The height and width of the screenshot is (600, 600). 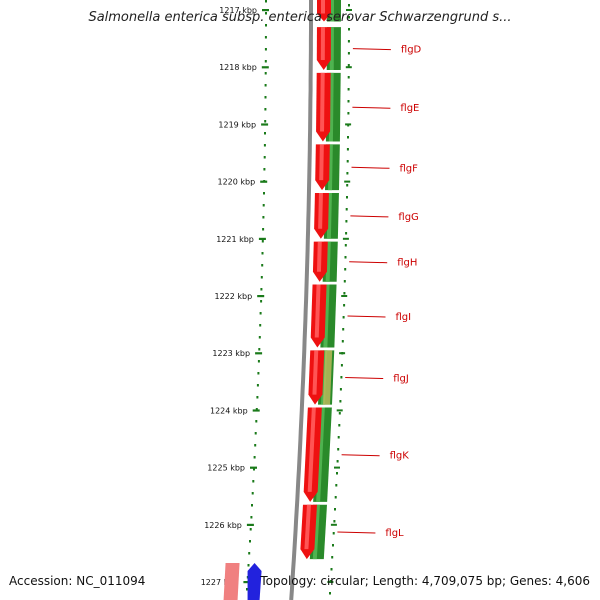 I want to click on kbp-tick-label: 1221 kbp, so click(x=235, y=239).